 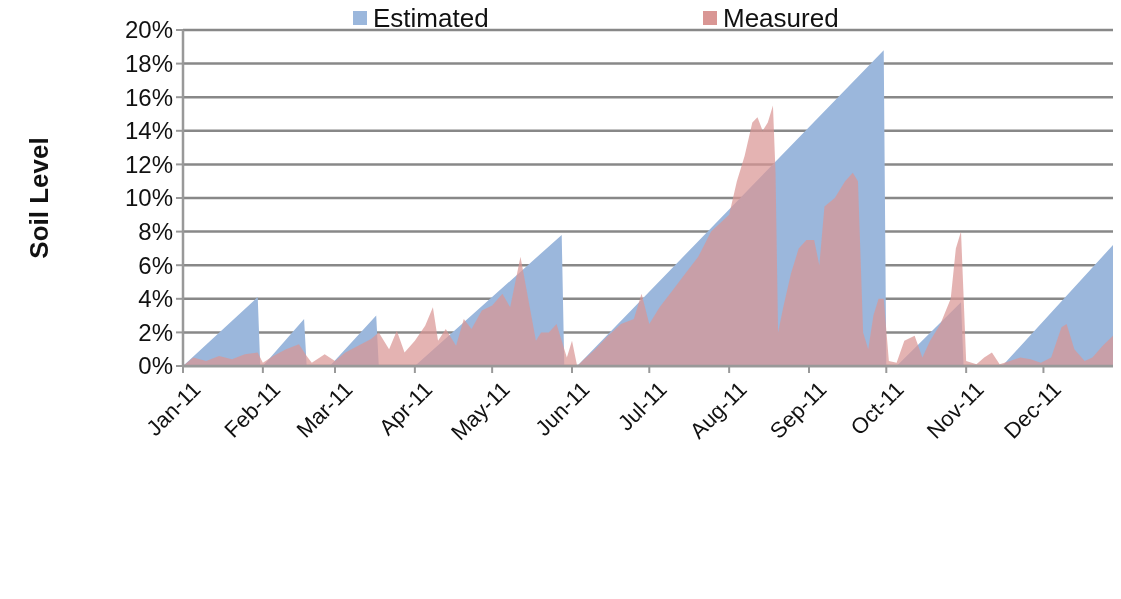 I want to click on legend-label: Estimated, so click(x=431, y=18).